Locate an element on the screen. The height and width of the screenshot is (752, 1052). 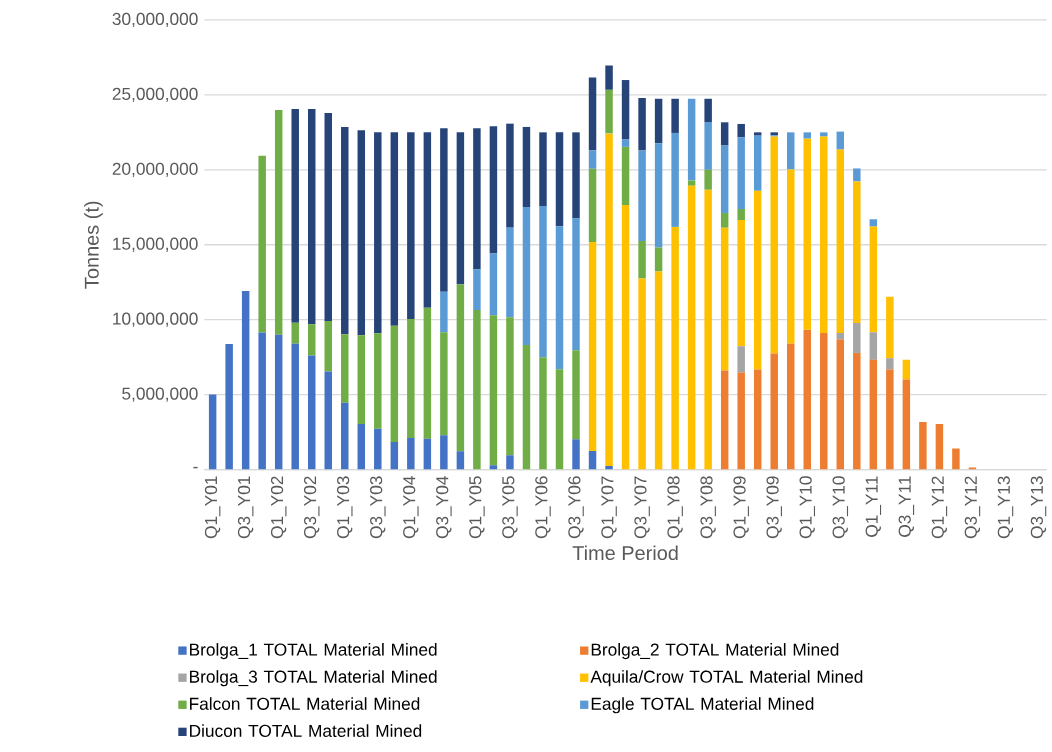
x-tick-label: Q1_Y09 is located at coordinates (741, 507).